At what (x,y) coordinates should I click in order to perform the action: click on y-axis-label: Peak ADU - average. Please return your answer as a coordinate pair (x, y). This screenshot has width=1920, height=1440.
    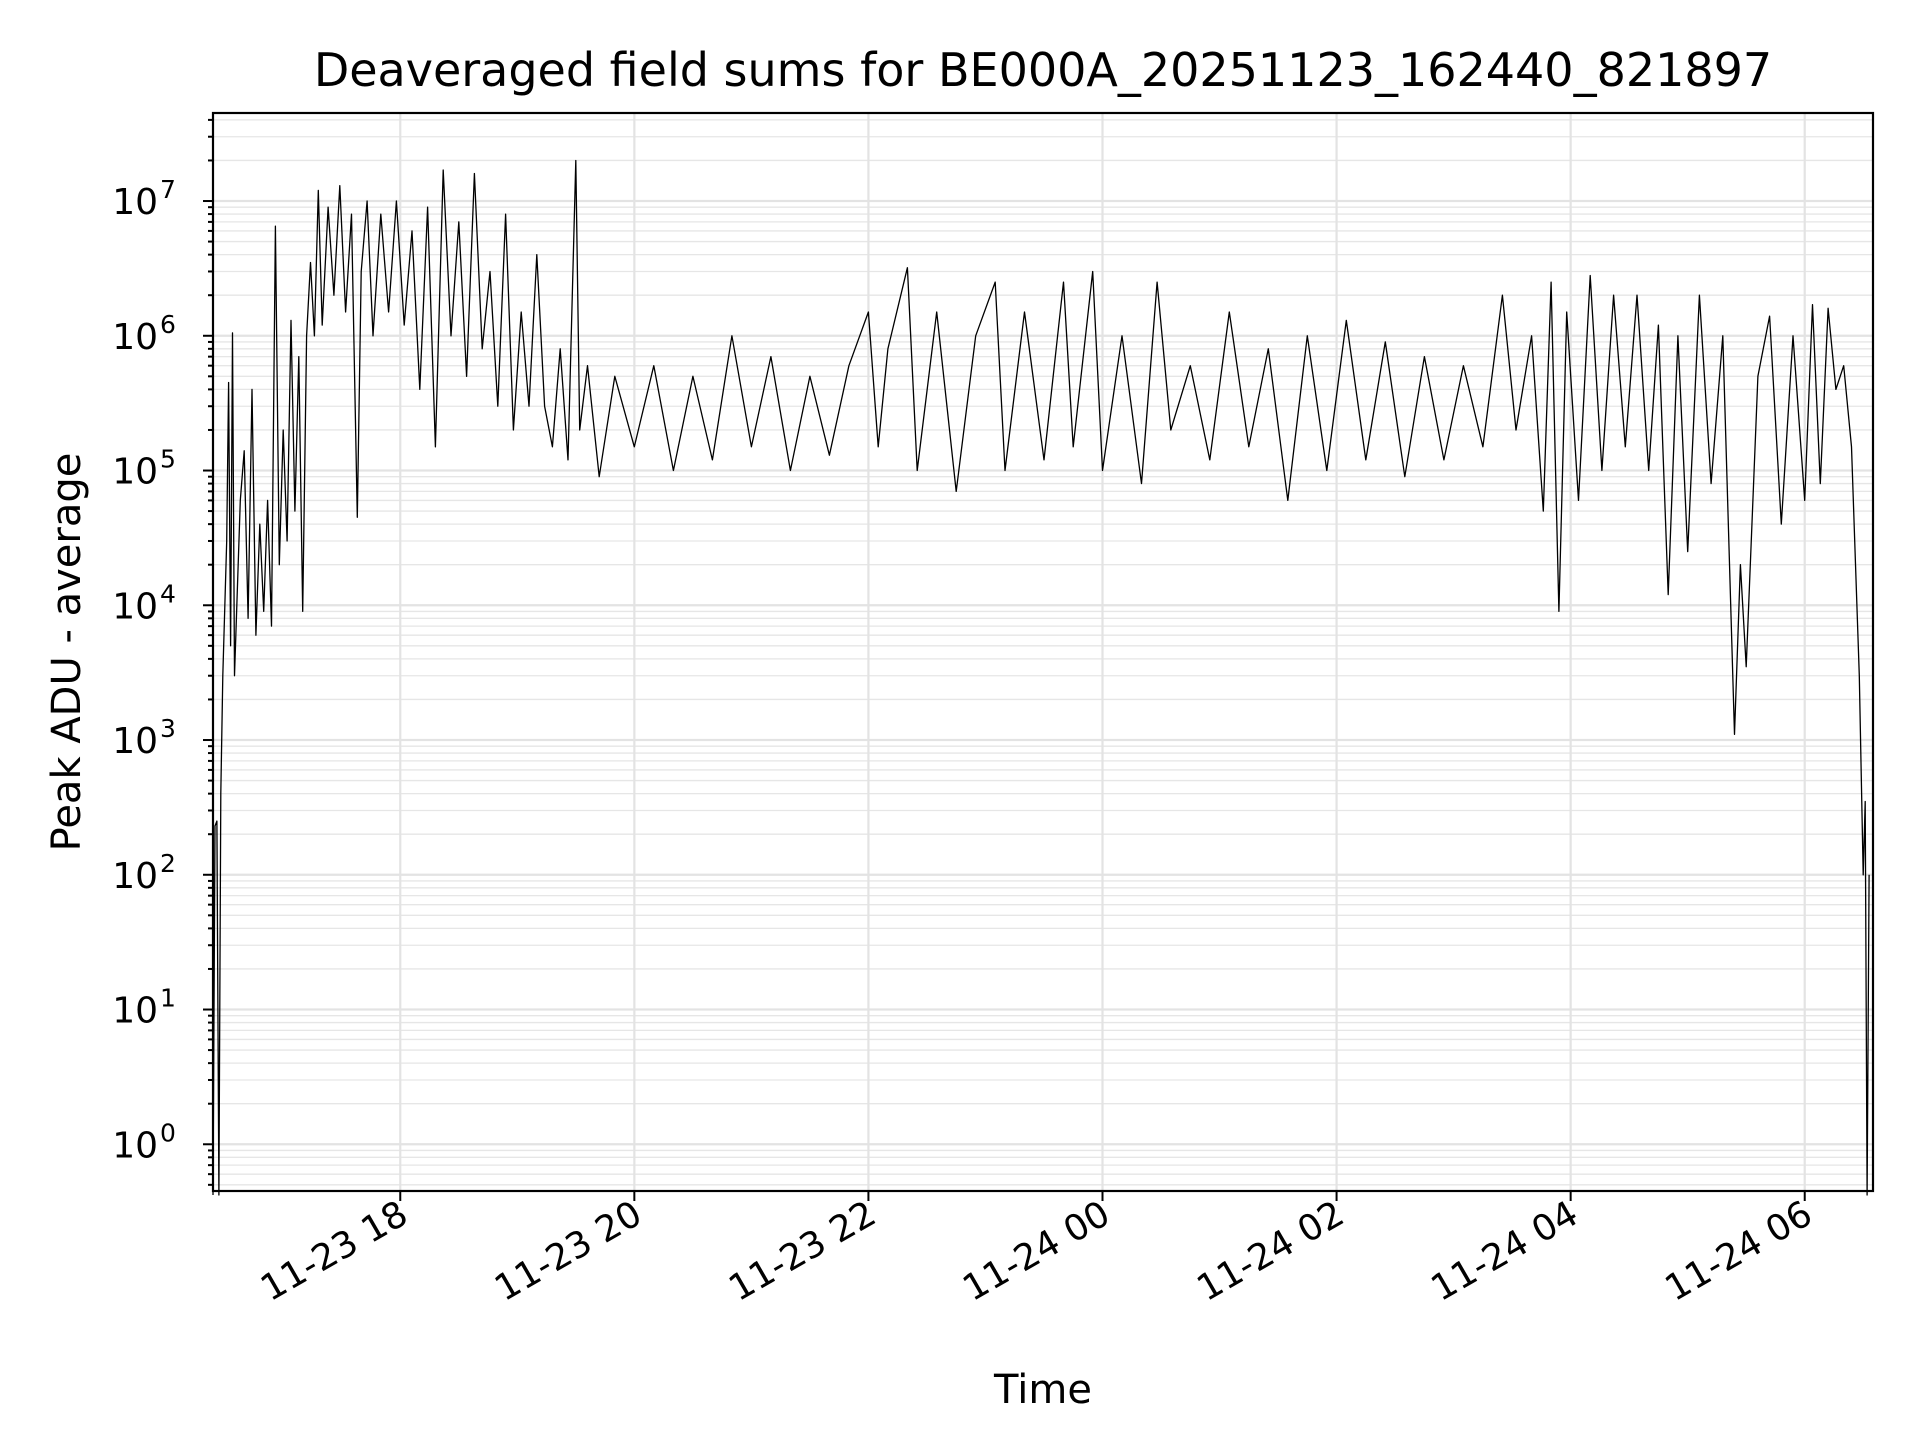
    Looking at the image, I should click on (67, 652).